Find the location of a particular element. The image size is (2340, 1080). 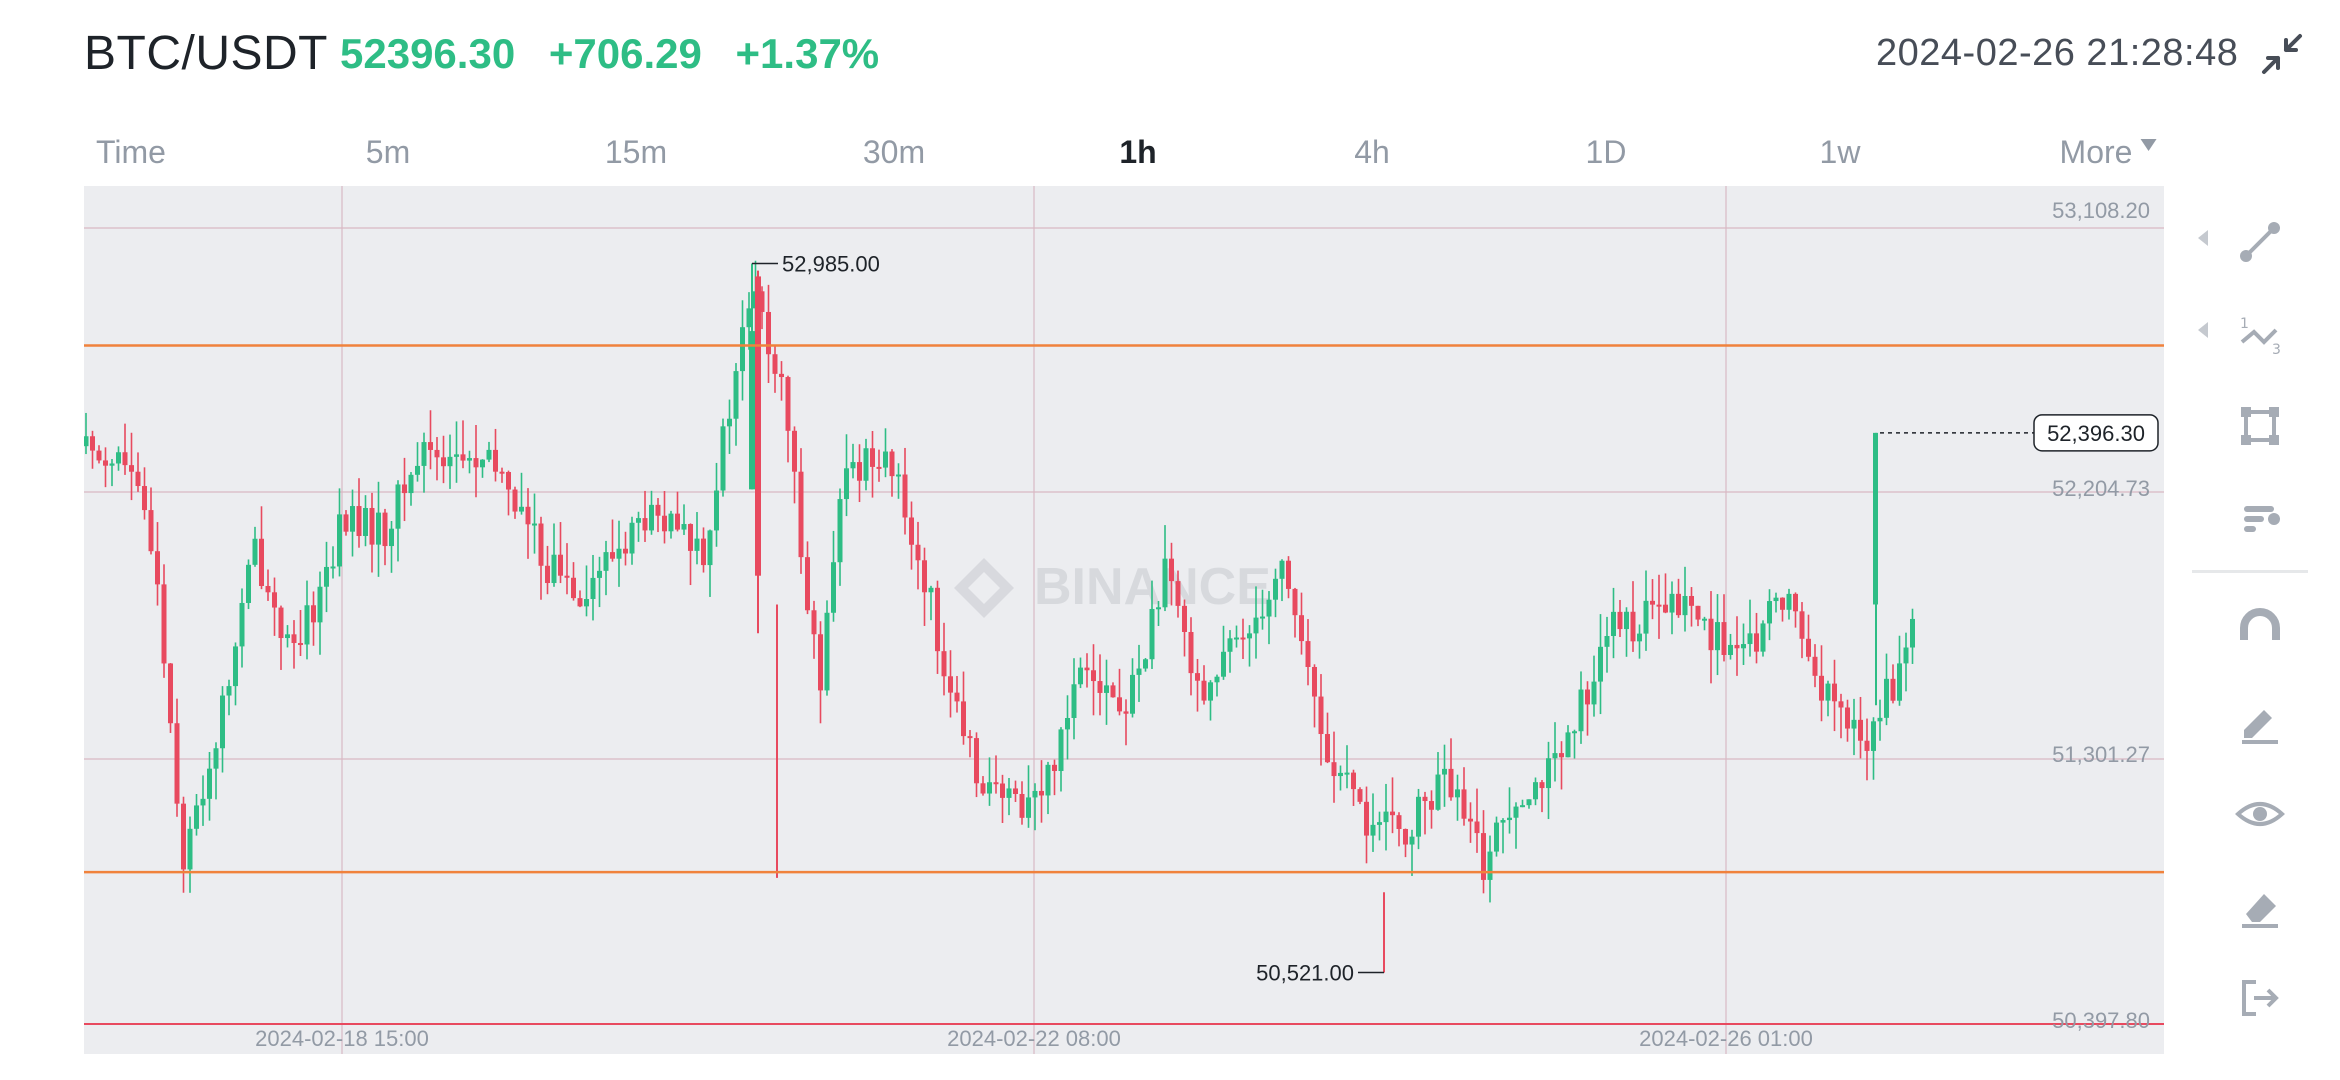

last-price-tag-box is located at coordinates (2096, 433).